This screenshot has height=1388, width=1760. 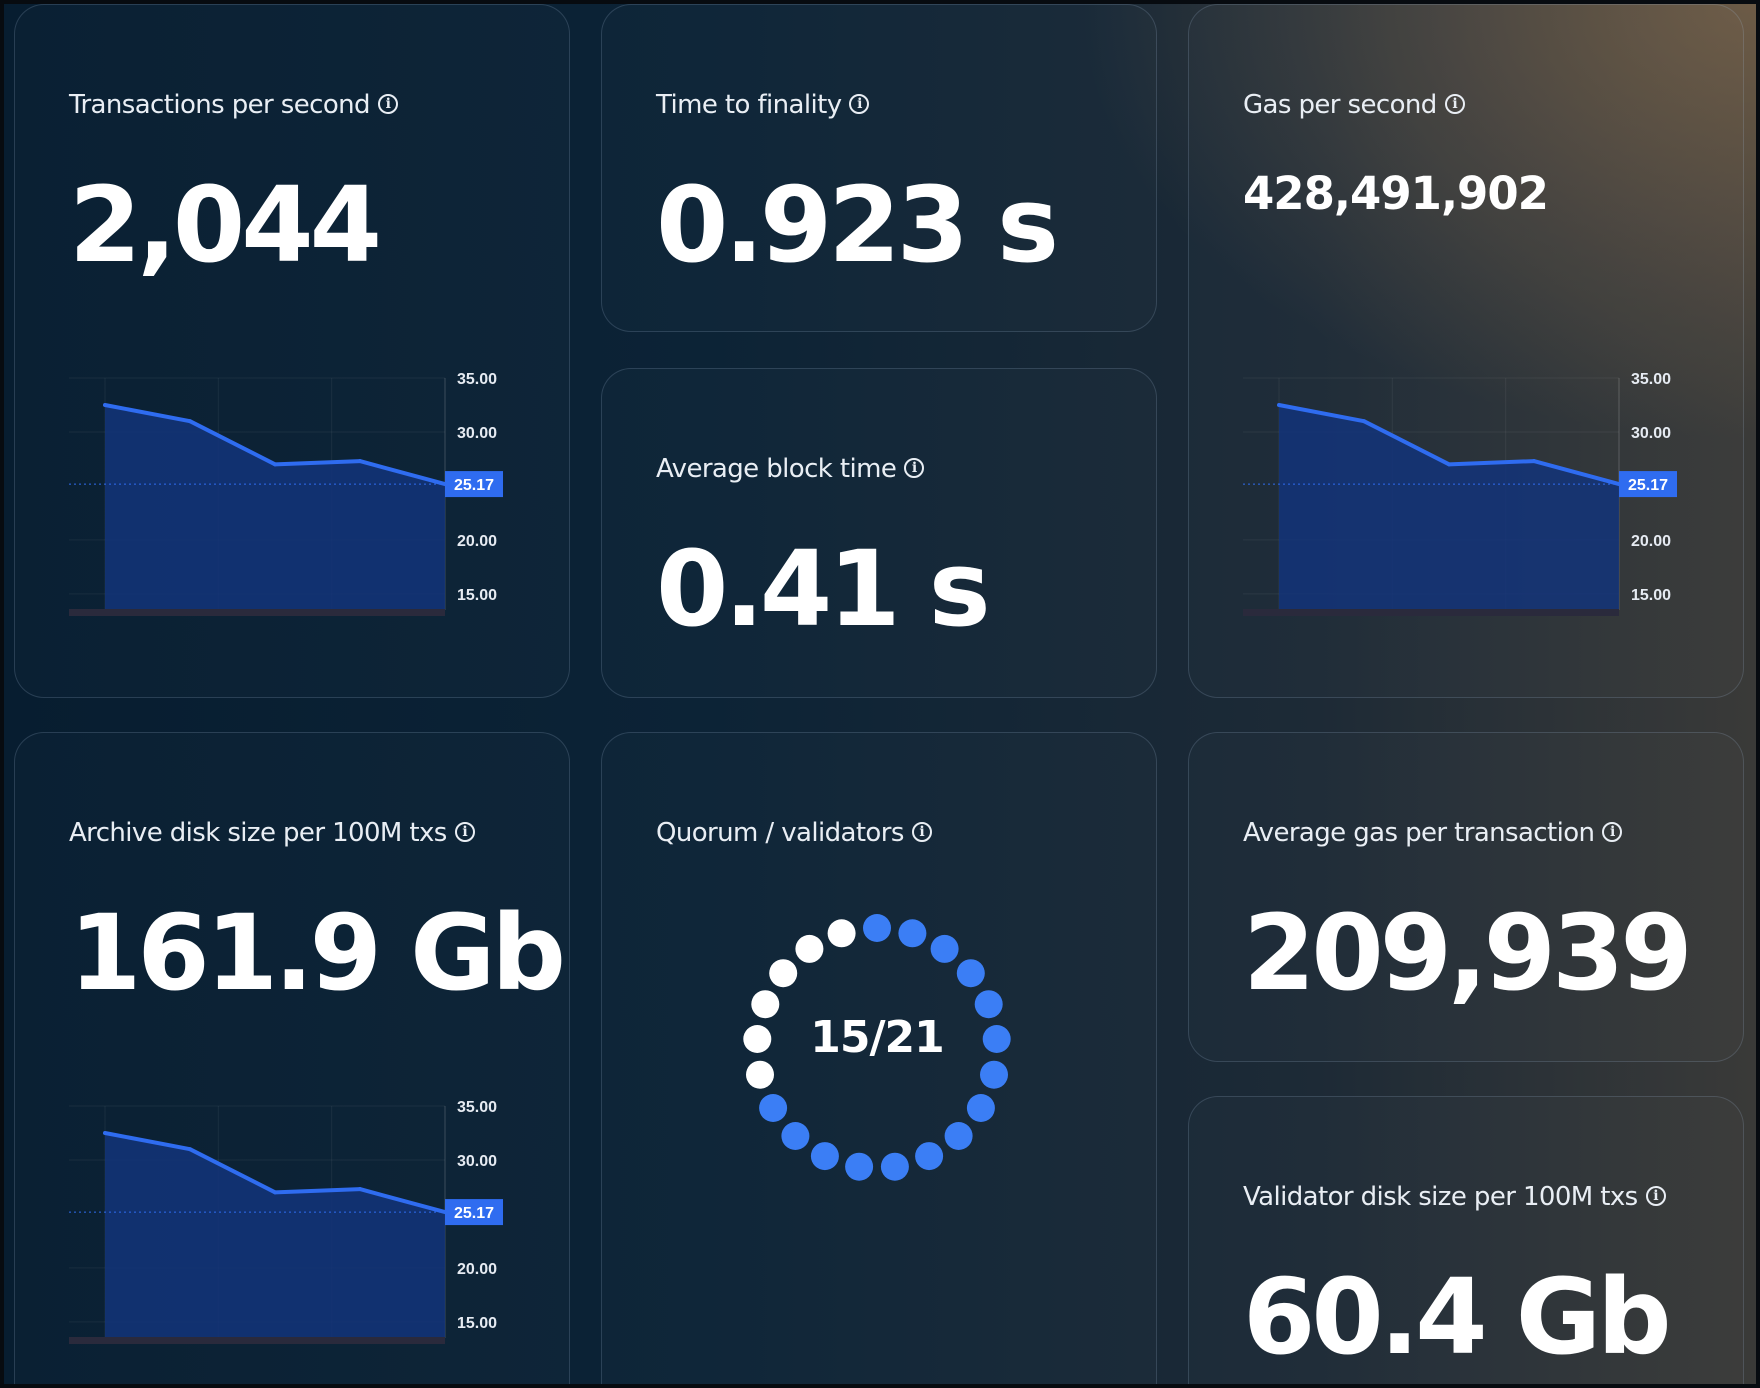 I want to click on card-average-block-time: Average block time i 0.41 s, so click(x=879, y=533).